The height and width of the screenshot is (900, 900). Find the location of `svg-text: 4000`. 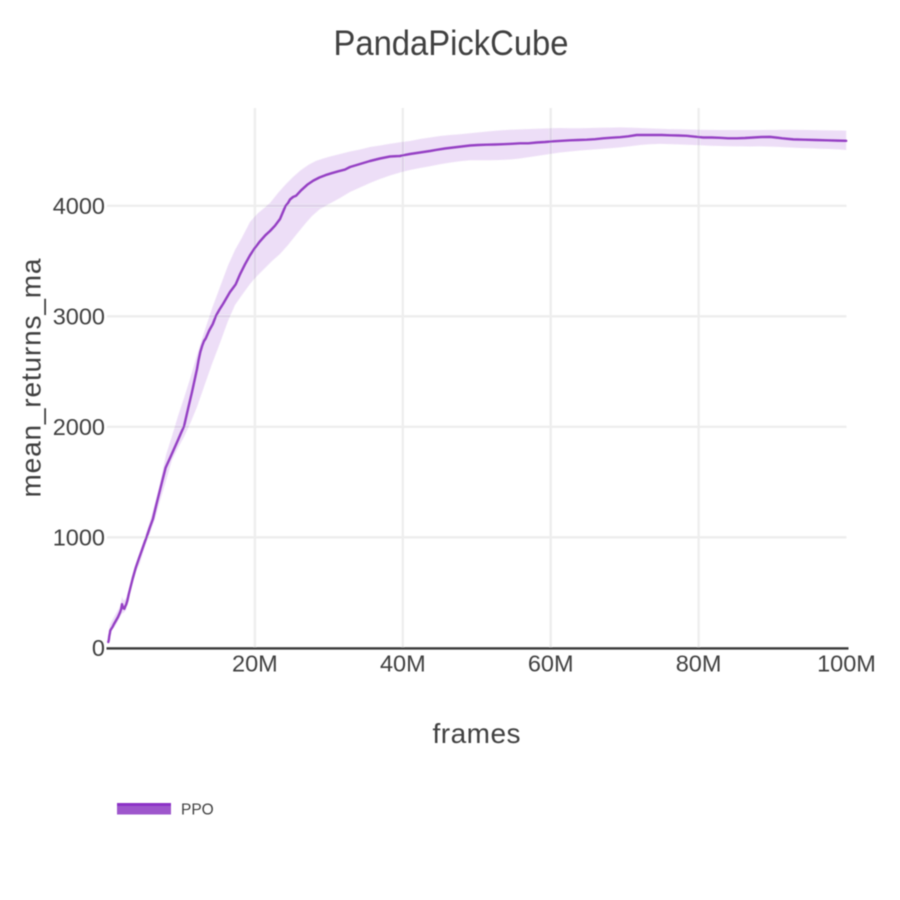

svg-text: 4000 is located at coordinates (79, 206).